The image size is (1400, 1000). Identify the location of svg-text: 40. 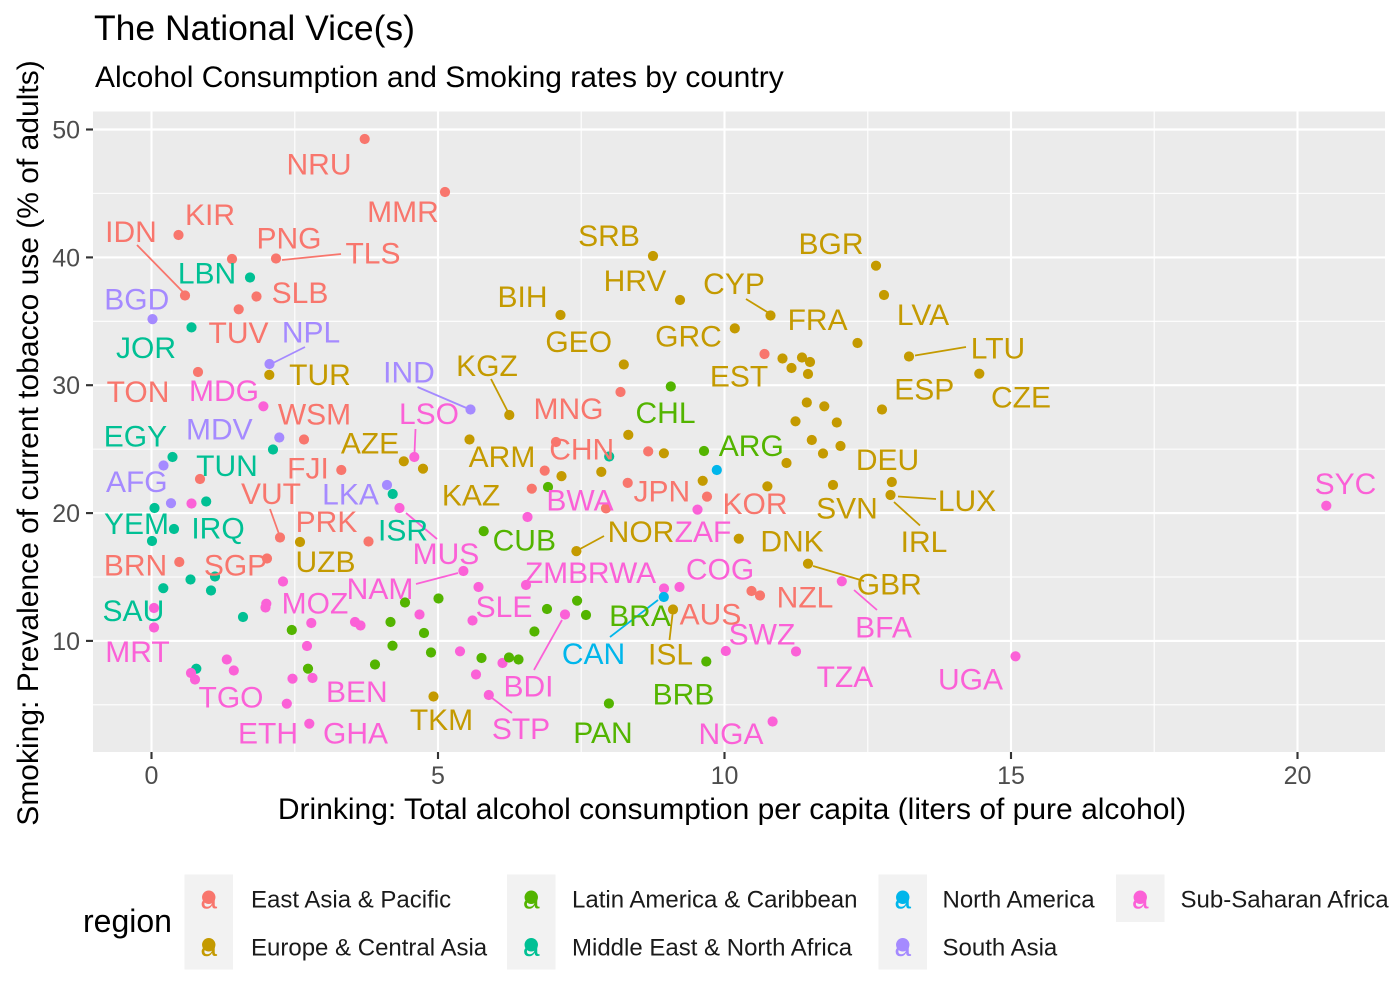
(66, 258).